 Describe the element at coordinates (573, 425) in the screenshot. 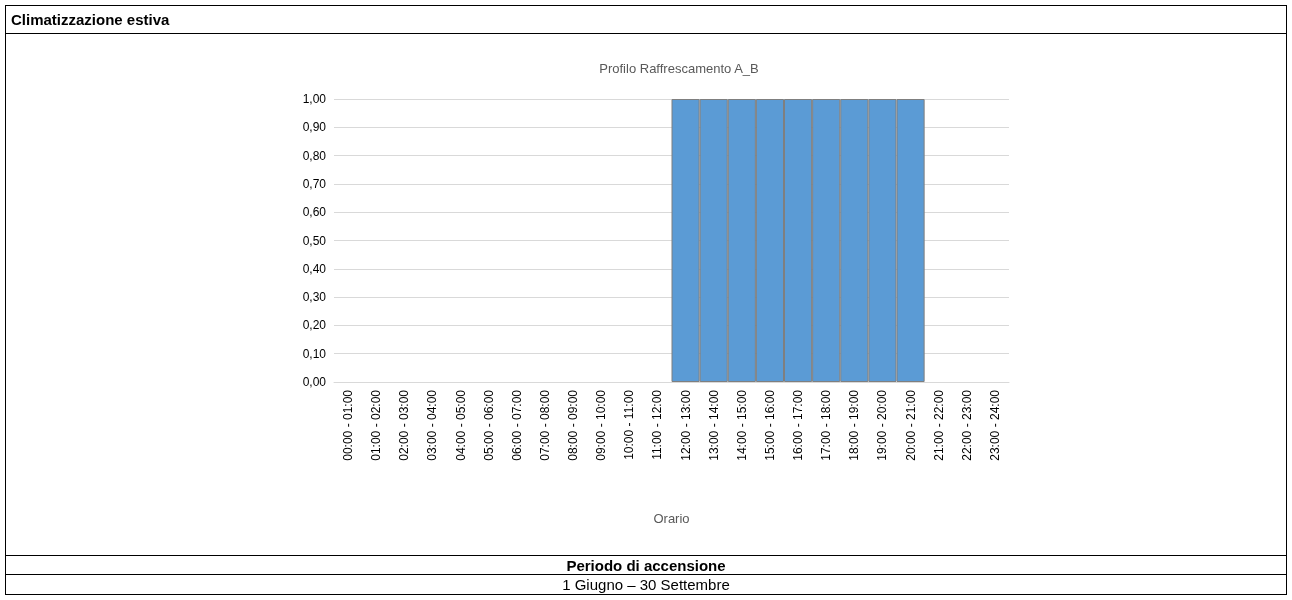

I see `x-tick-label: 08:00 - 09:00` at that location.